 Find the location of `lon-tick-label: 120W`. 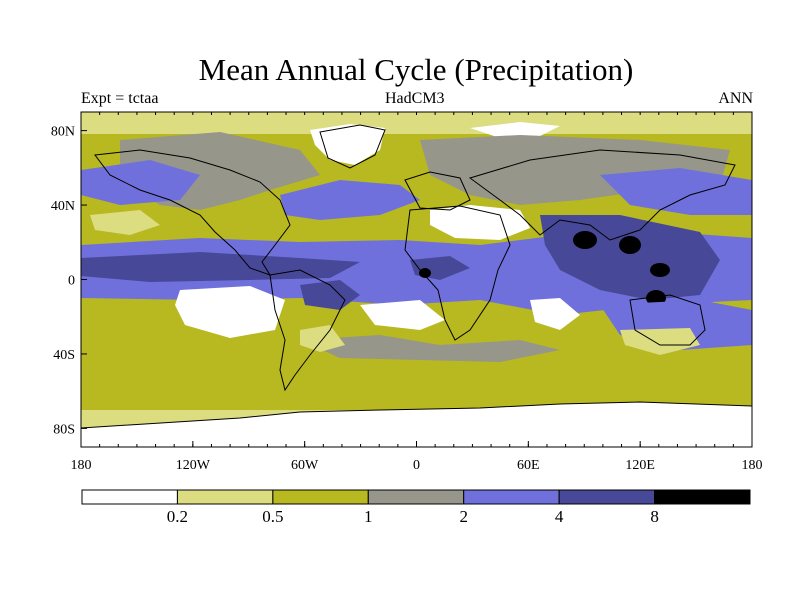

lon-tick-label: 120W is located at coordinates (193, 465).